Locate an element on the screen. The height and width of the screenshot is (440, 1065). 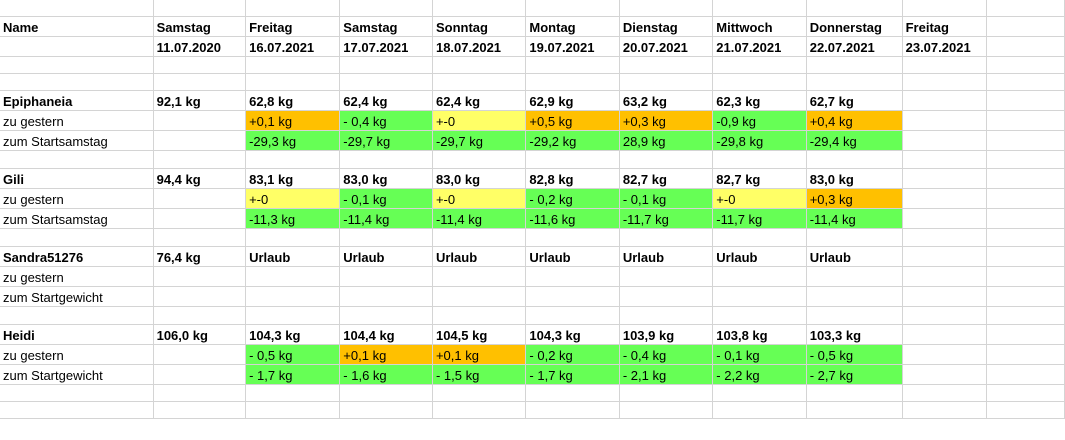
diff-value-cell: +0,4 kg is located at coordinates (854, 120).